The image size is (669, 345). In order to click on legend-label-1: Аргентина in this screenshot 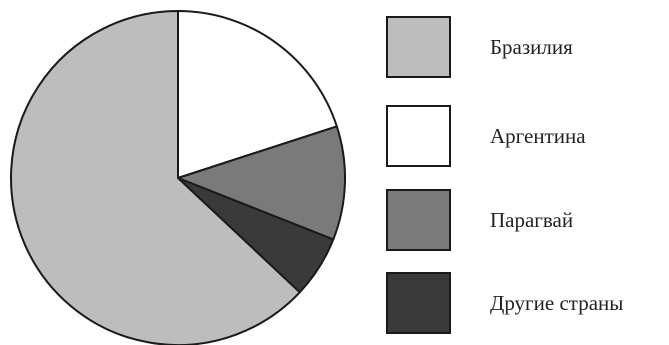, I will do `click(538, 136)`.